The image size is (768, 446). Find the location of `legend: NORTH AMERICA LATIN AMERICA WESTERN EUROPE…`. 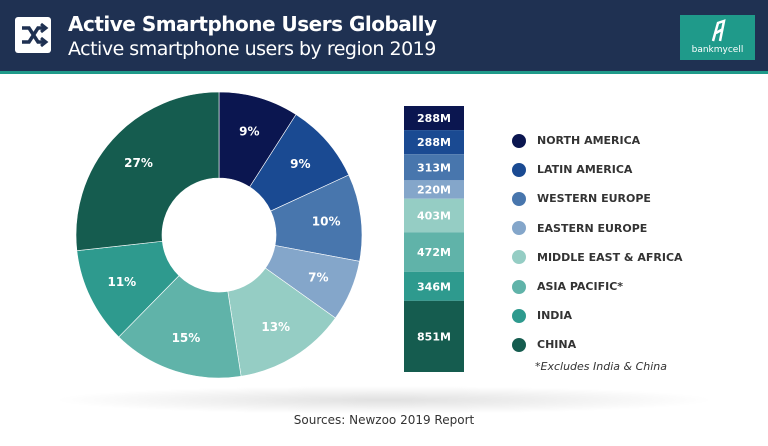

legend: NORTH AMERICA LATIN AMERICA WESTERN EUROPE… is located at coordinates (597, 243).